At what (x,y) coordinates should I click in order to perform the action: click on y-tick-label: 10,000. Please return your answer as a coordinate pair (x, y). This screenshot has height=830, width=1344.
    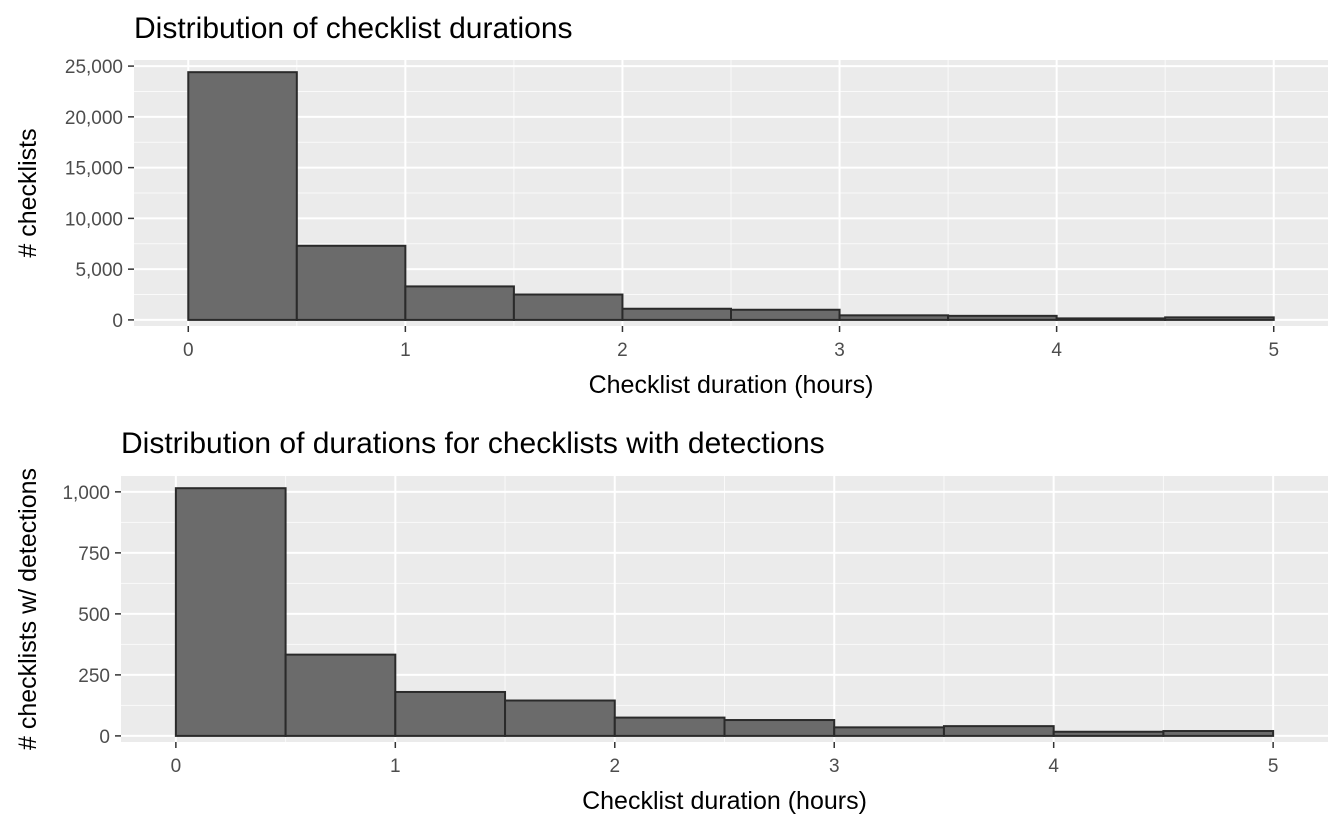
    Looking at the image, I should click on (94, 219).